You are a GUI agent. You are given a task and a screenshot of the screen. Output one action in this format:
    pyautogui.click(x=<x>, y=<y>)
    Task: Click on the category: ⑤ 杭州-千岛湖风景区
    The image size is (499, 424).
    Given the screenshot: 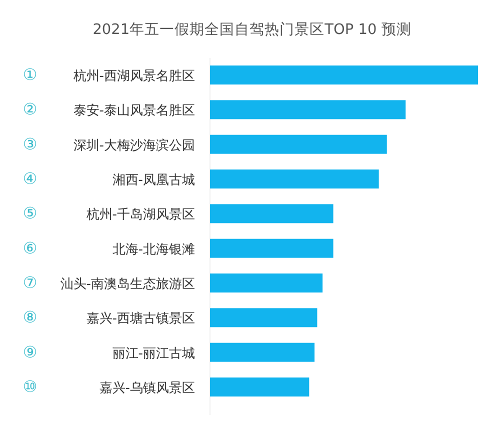 What is the action you would take?
    pyautogui.click(x=108, y=213)
    